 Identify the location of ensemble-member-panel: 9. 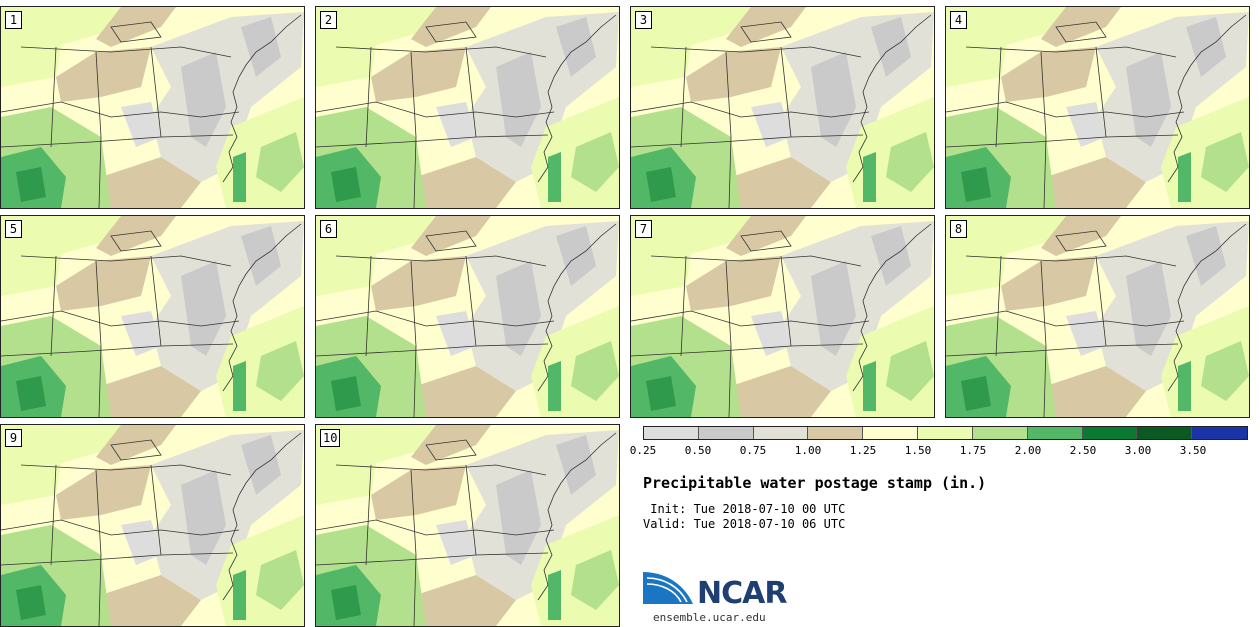
(152, 525).